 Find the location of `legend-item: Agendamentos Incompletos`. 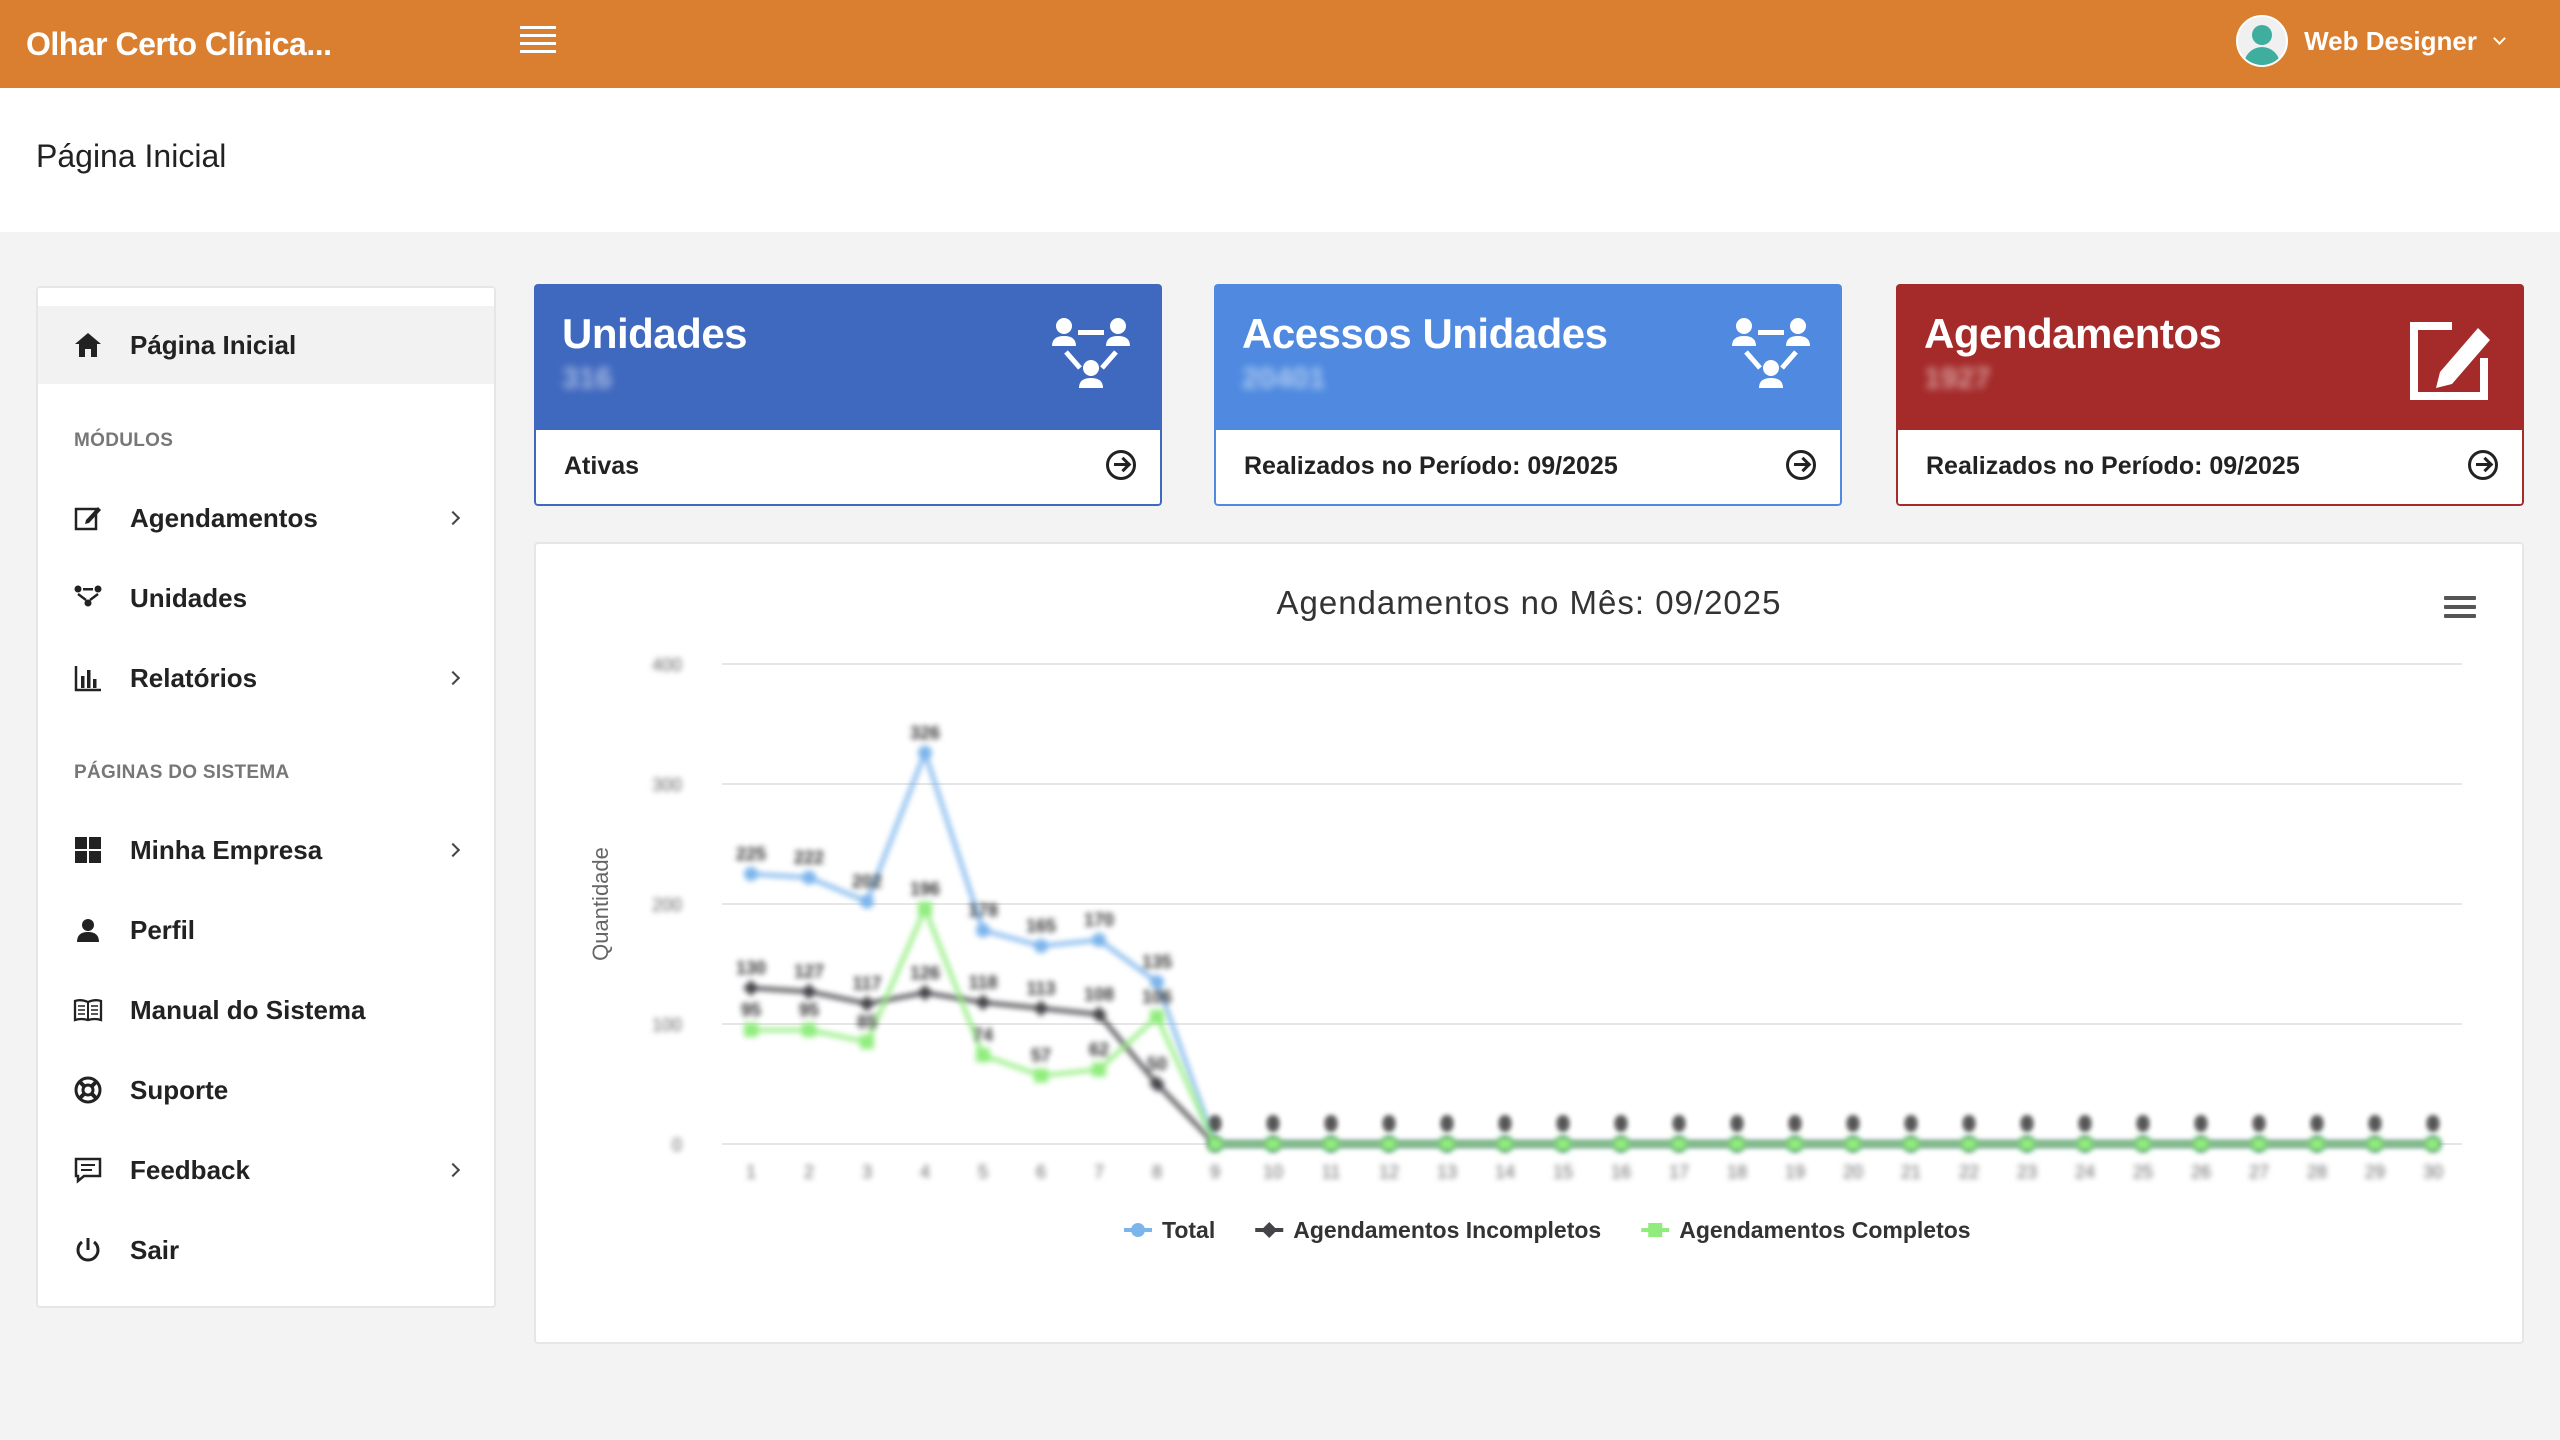

legend-item: Agendamentos Incompletos is located at coordinates (1428, 1230).